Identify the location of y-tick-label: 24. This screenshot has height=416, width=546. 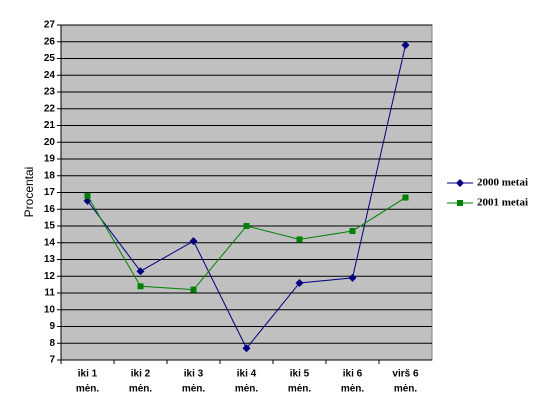
(50, 75).